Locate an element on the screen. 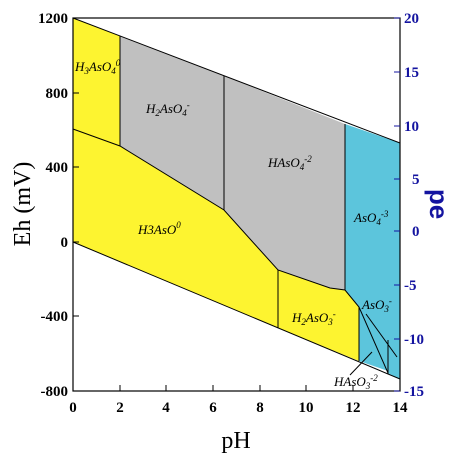 The height and width of the screenshot is (461, 450). region-h2aso4 is located at coordinates (172, 123).